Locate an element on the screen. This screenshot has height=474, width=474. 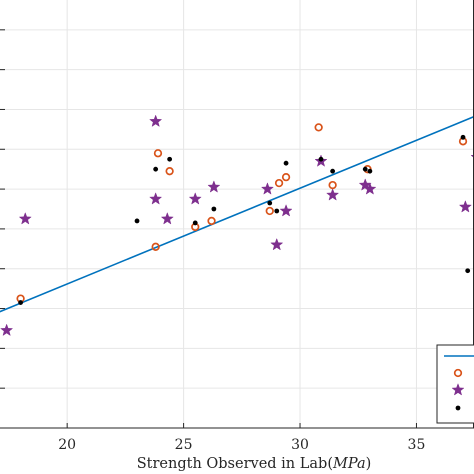
x-axis-label-paren-close: ) is located at coordinates (369, 464).